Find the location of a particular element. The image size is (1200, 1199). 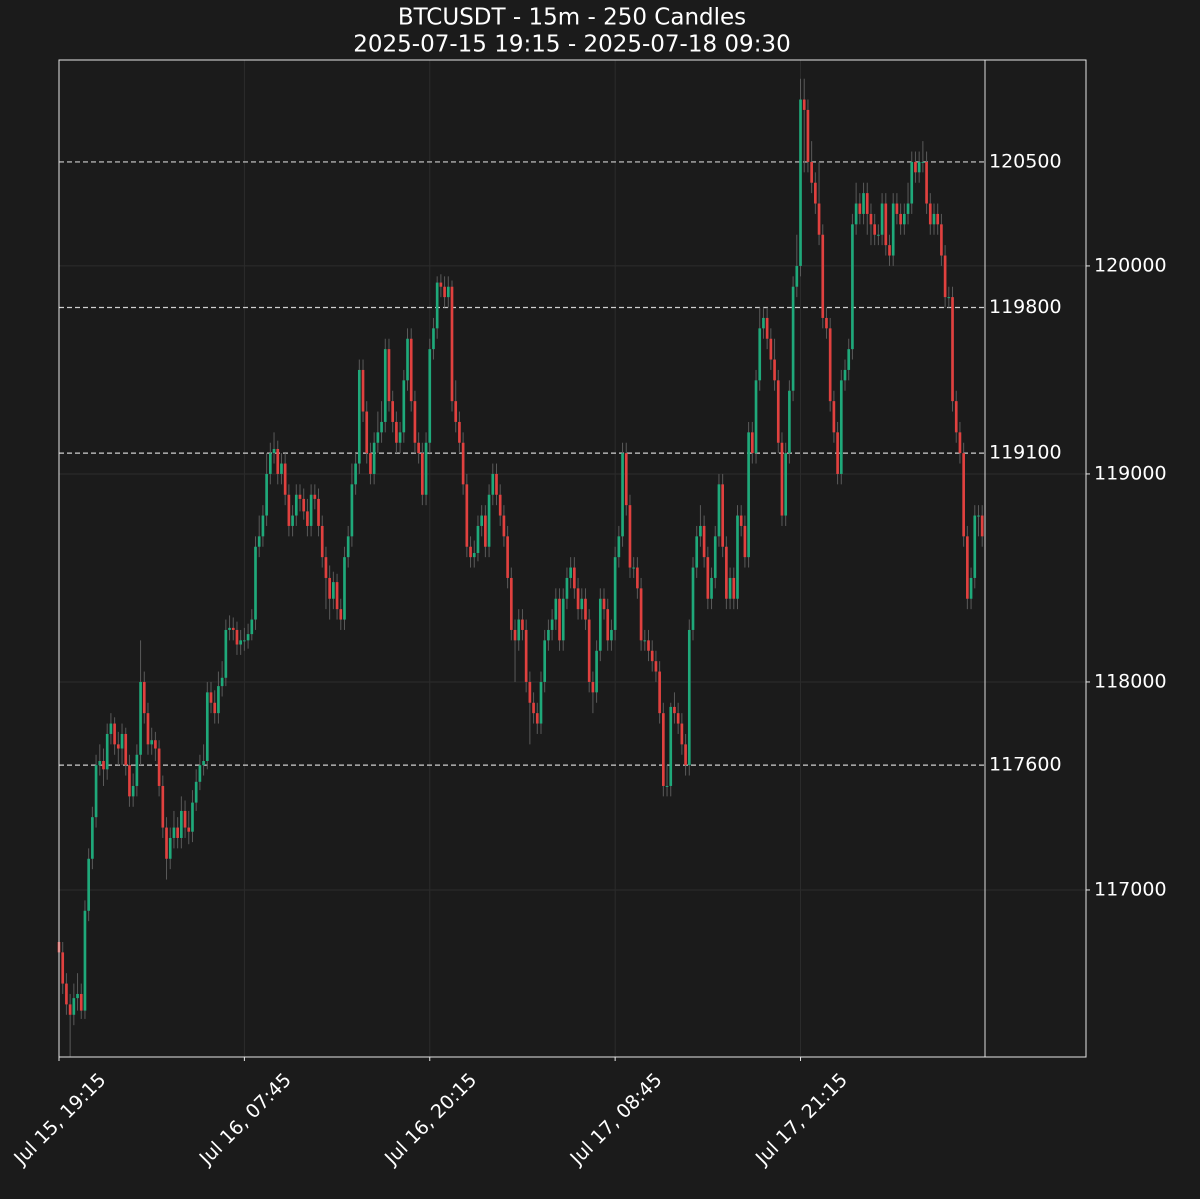

level-label: 120500 is located at coordinates (1025, 161).